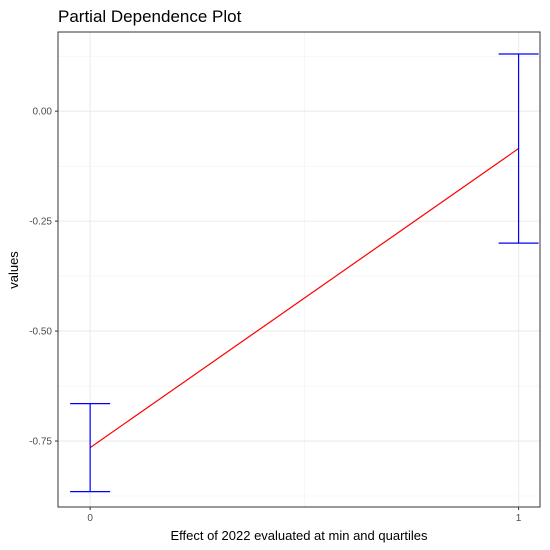 This screenshot has height=550, width=550. Describe the element at coordinates (90, 518) in the screenshot. I see `x-tick-label: 0` at that location.